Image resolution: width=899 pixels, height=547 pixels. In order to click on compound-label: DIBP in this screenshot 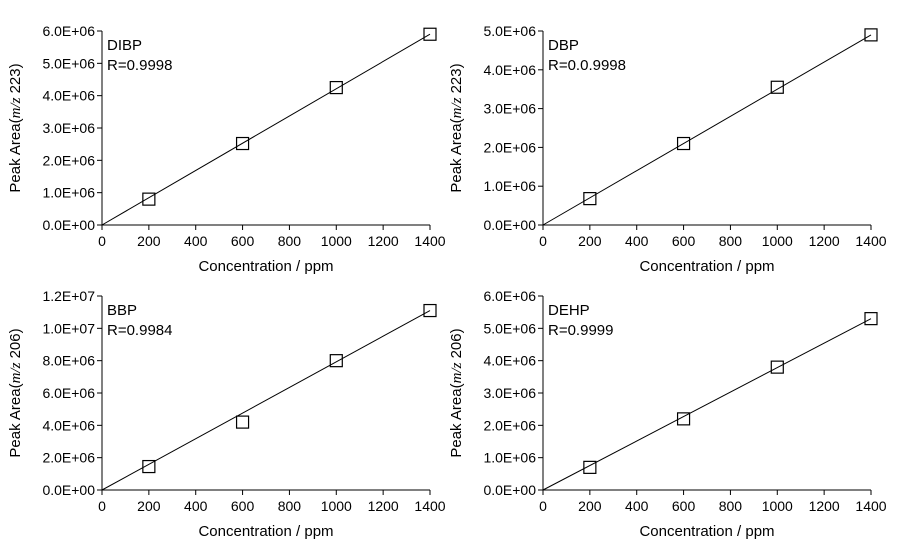, I will do `click(124, 45)`.